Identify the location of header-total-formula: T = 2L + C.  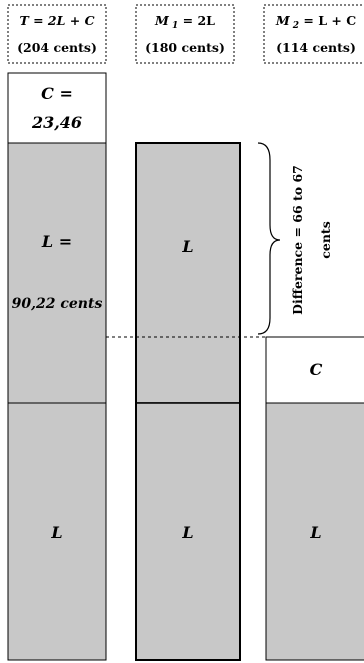
(56, 20).